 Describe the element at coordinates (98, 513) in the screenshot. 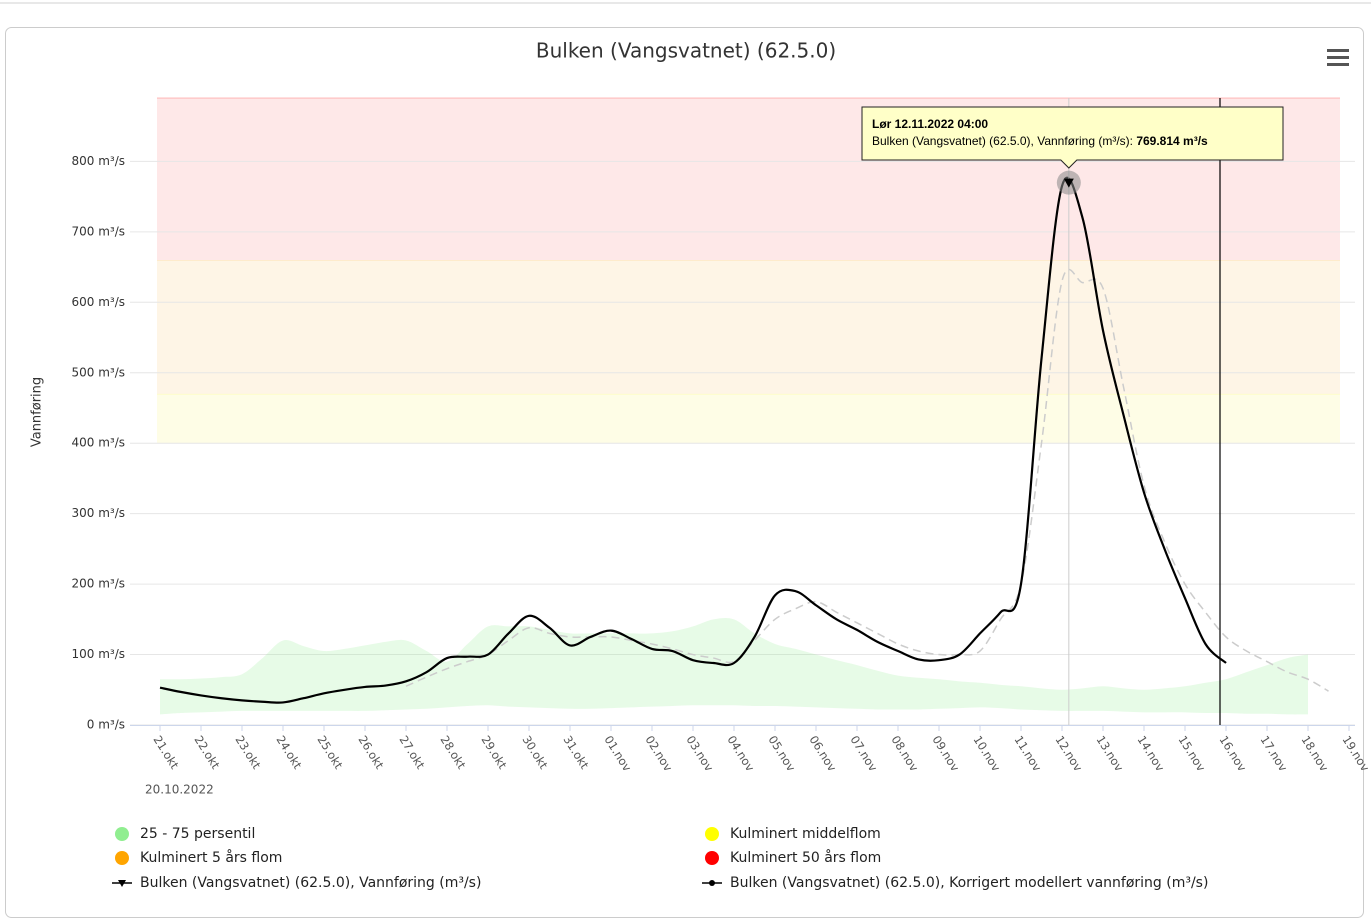

I see `y-tick-label: 300 m³/s` at that location.